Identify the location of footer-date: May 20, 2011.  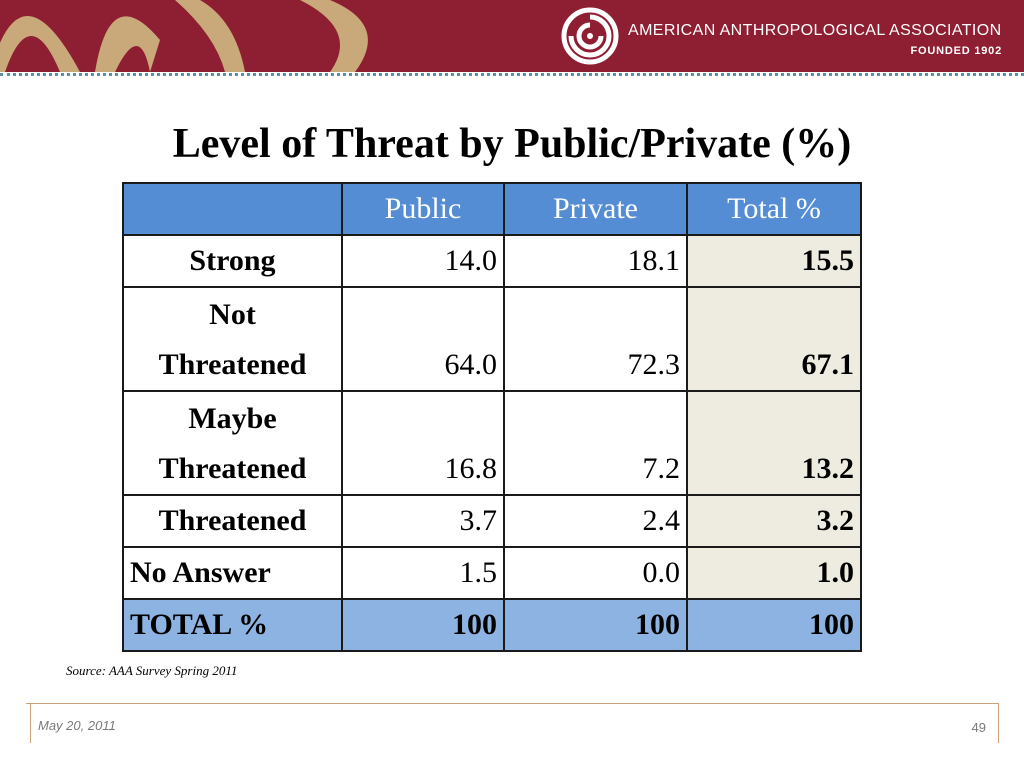
(77, 725).